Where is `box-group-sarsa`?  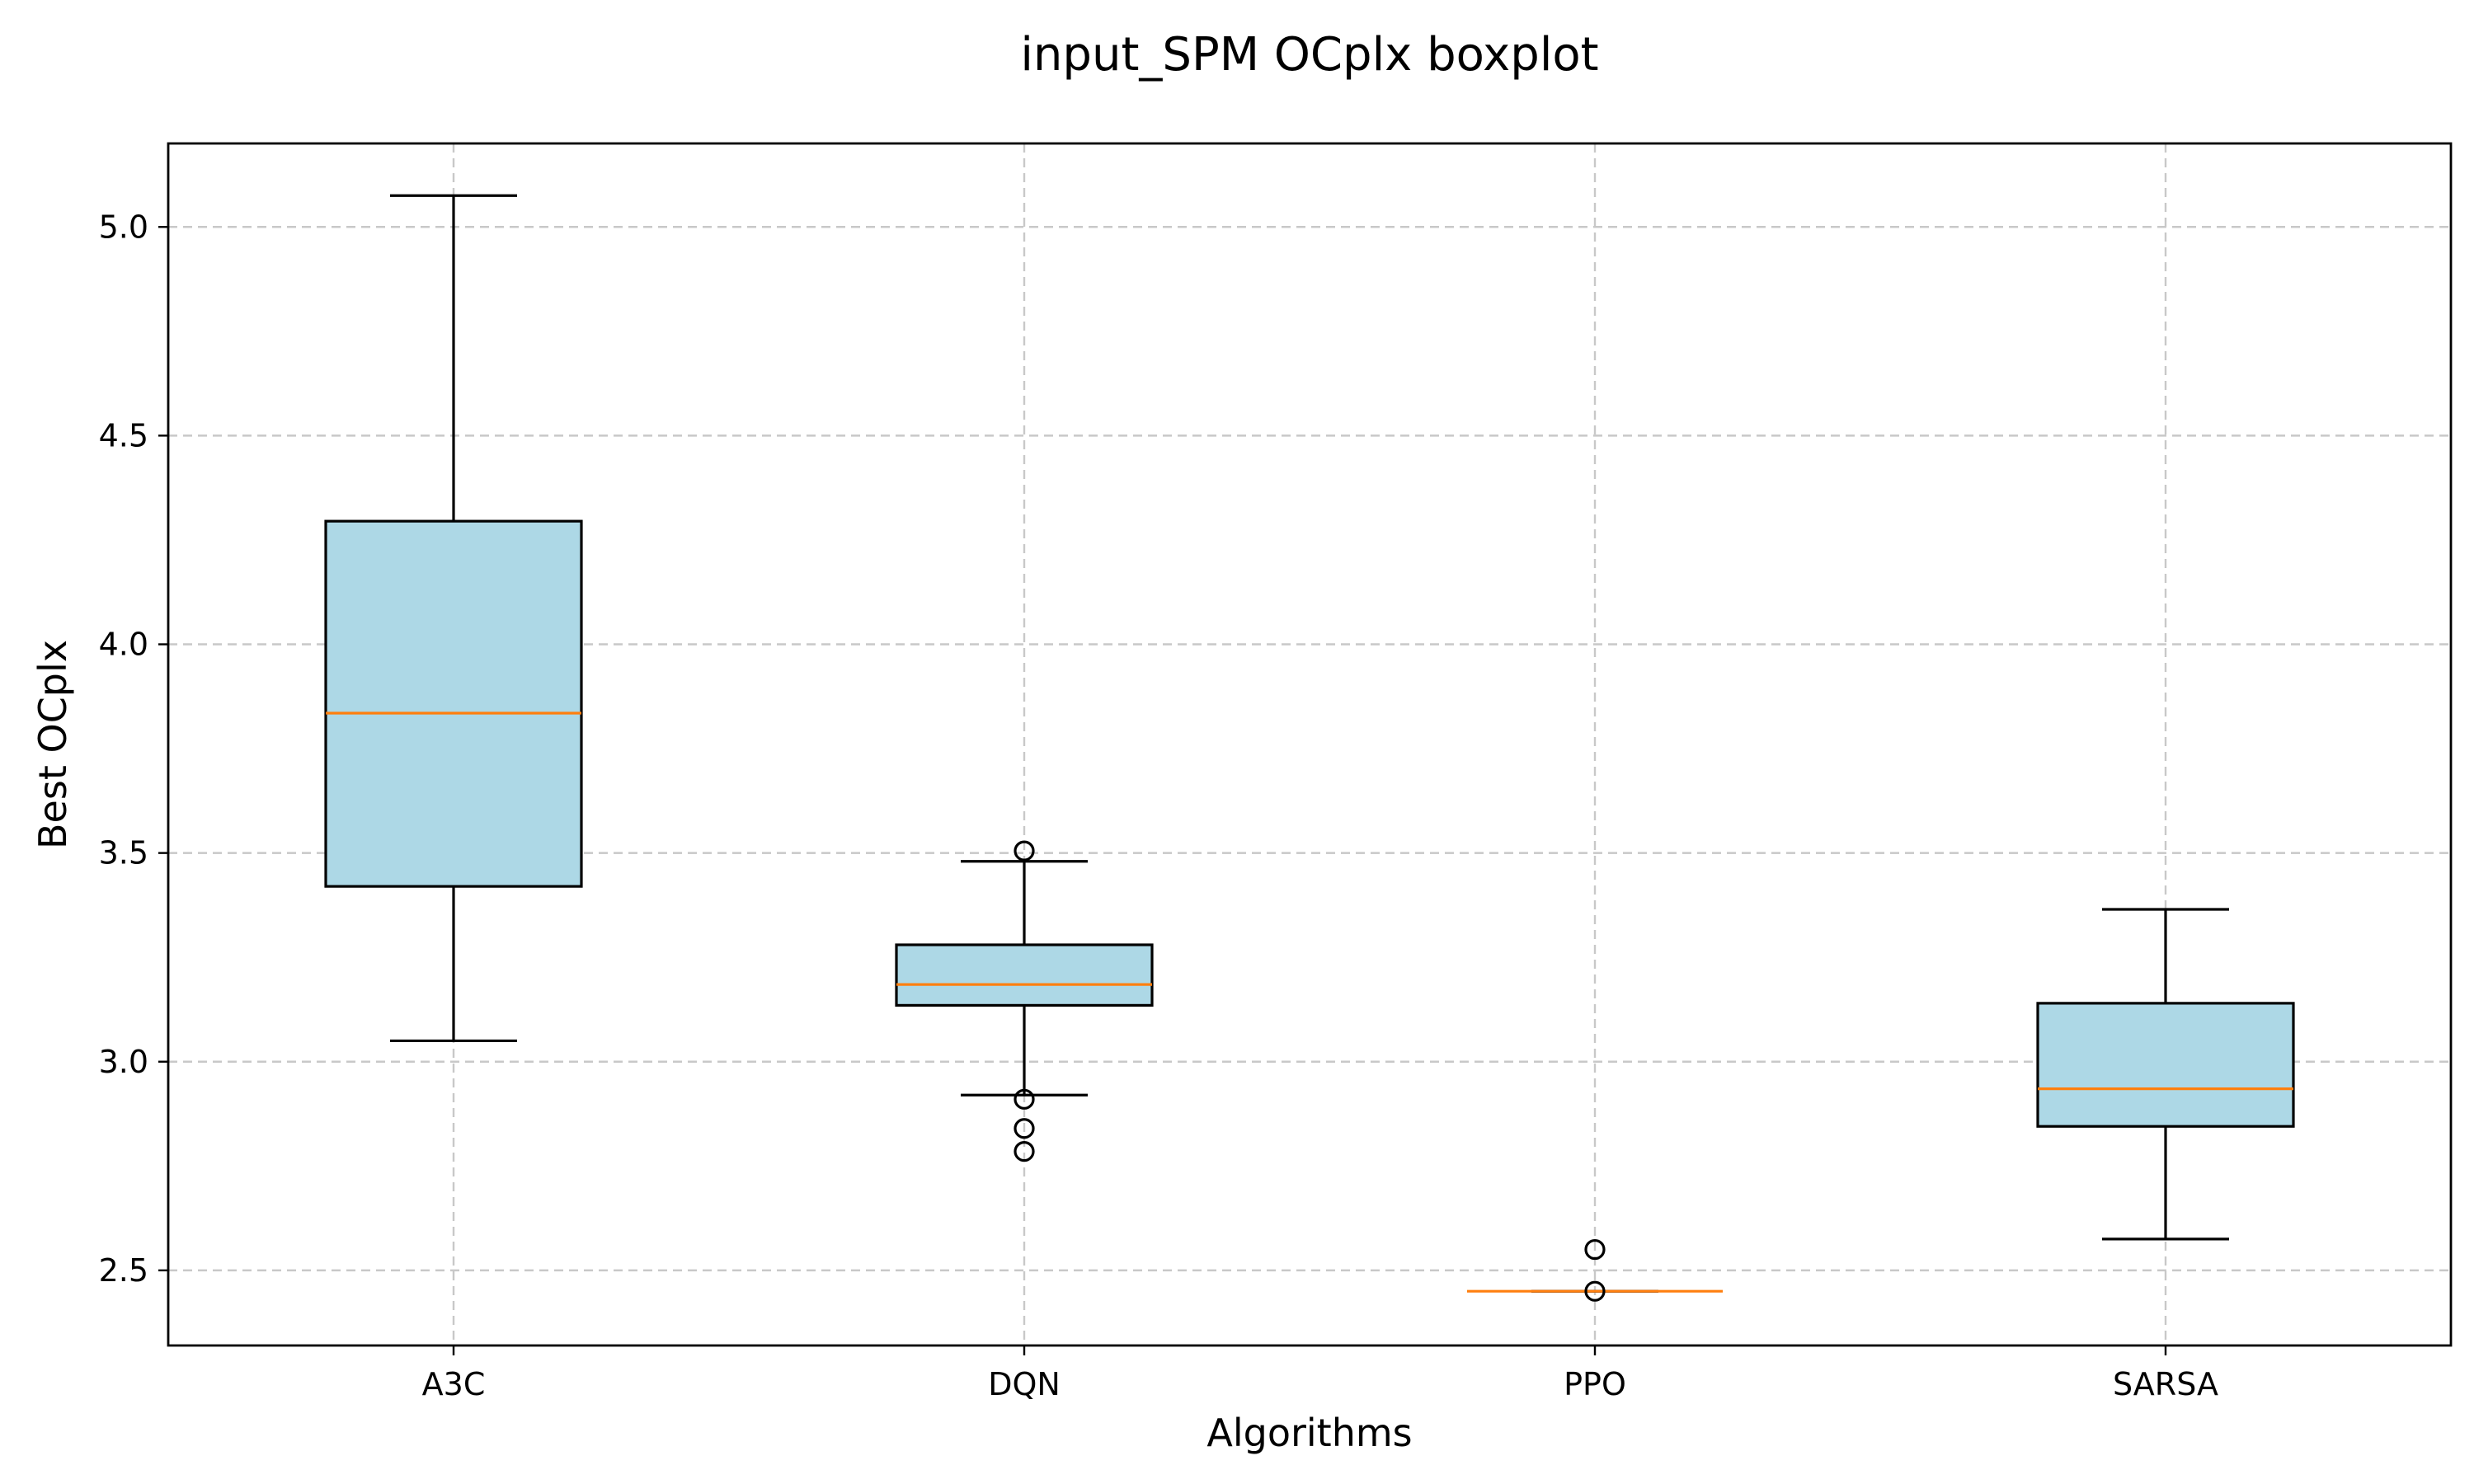
box-group-sarsa is located at coordinates (2165, 1074).